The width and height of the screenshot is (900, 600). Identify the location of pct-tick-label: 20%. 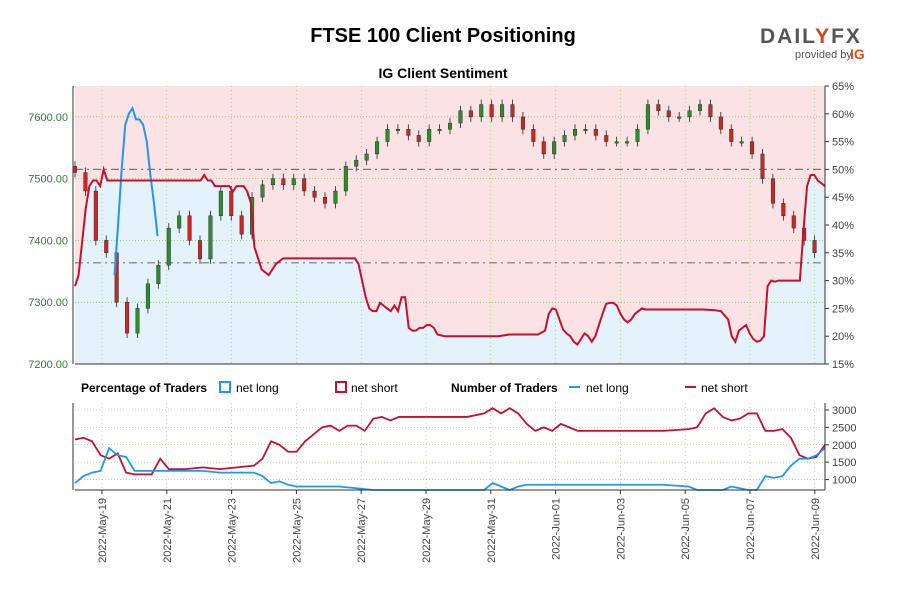
(843, 337).